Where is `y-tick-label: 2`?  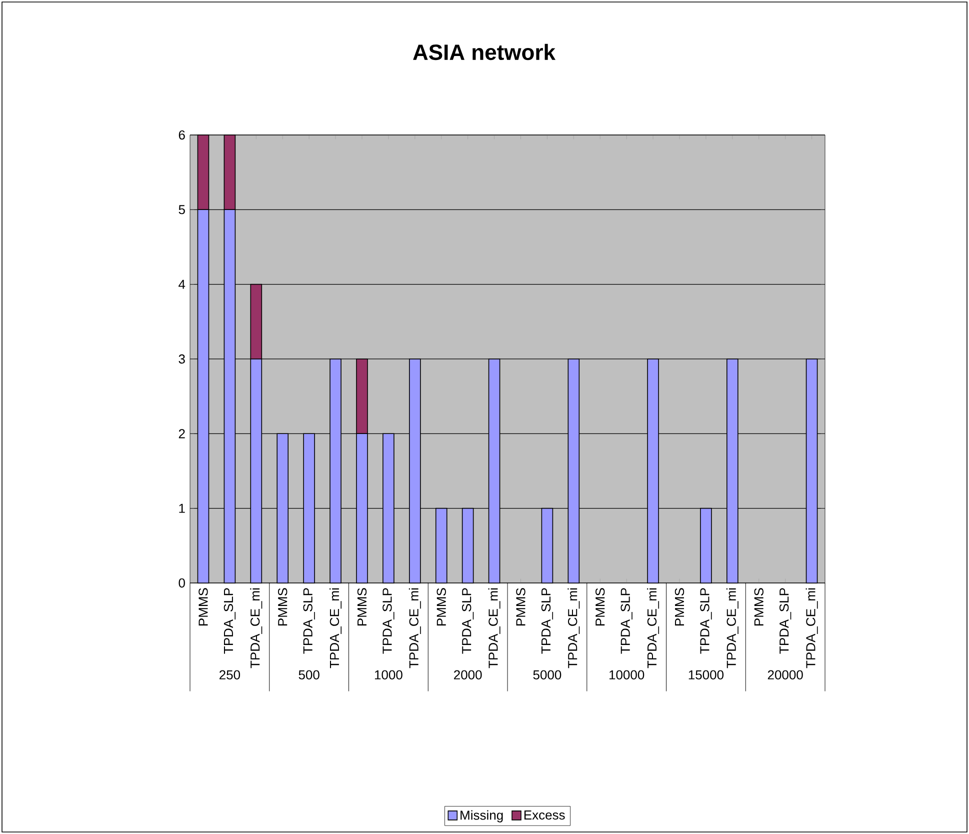
y-tick-label: 2 is located at coordinates (181, 433).